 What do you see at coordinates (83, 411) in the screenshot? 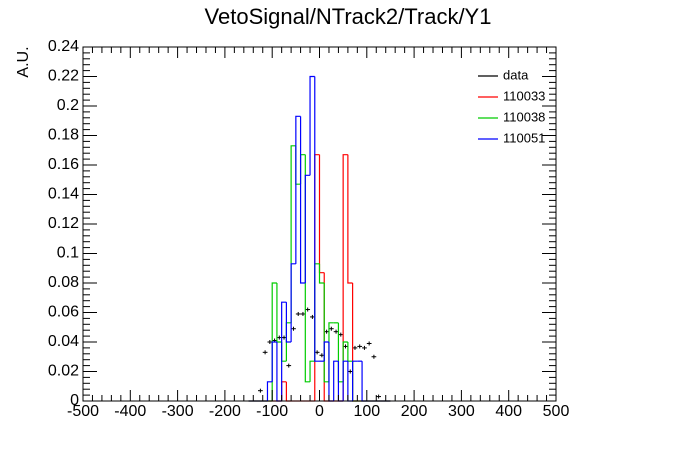
I see `x-tick-label: -500` at bounding box center [83, 411].